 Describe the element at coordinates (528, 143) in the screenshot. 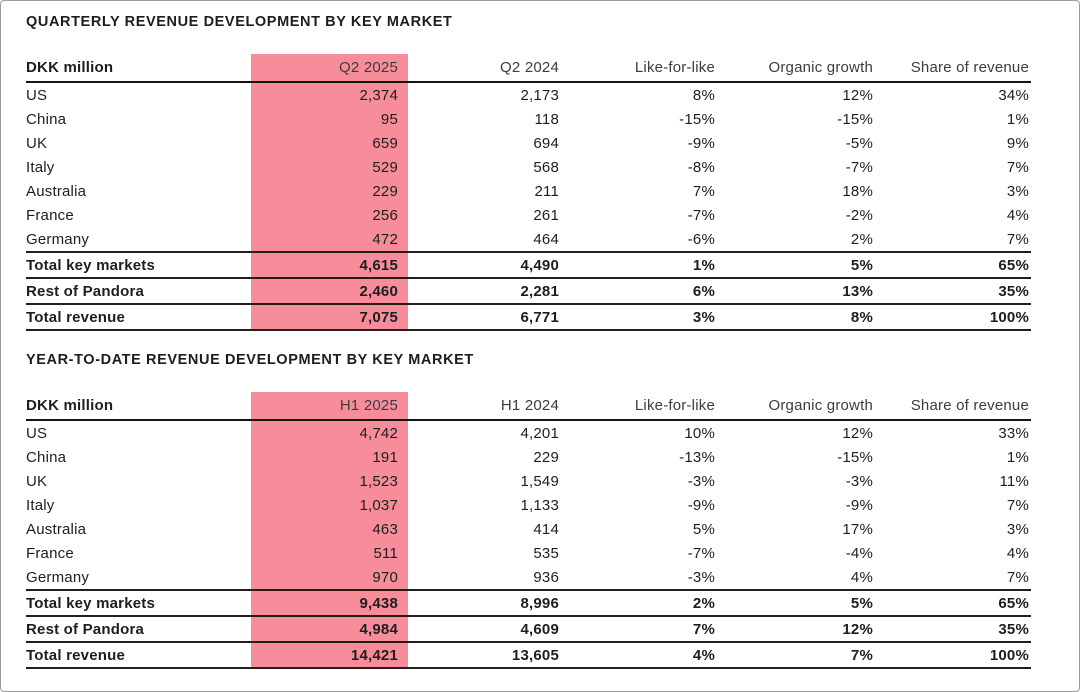

I see `table-row-uk: UK 659 694 -9% -5% 9%` at that location.